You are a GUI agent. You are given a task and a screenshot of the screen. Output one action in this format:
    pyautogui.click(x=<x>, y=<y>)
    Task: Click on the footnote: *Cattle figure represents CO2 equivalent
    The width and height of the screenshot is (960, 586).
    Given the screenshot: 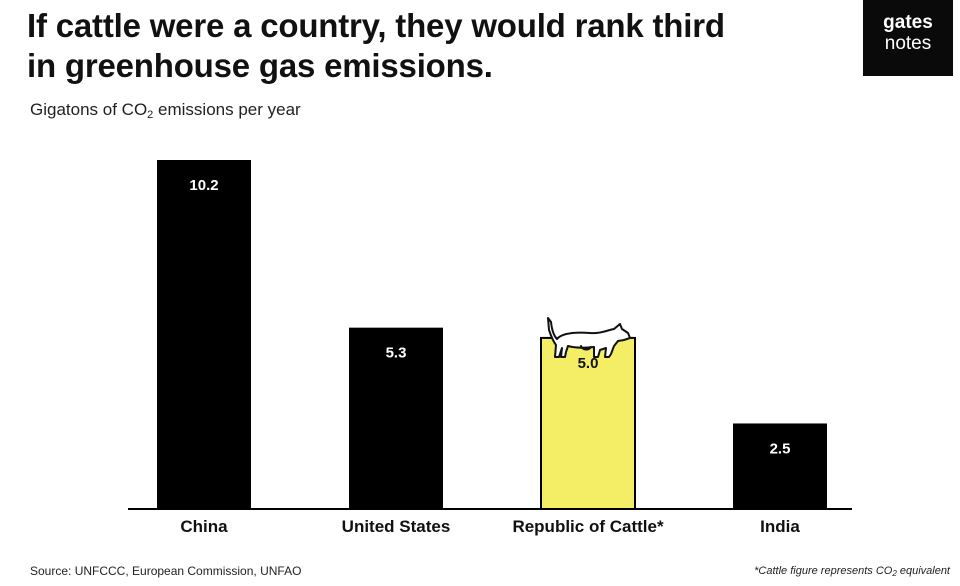 What is the action you would take?
    pyautogui.click(x=852, y=571)
    